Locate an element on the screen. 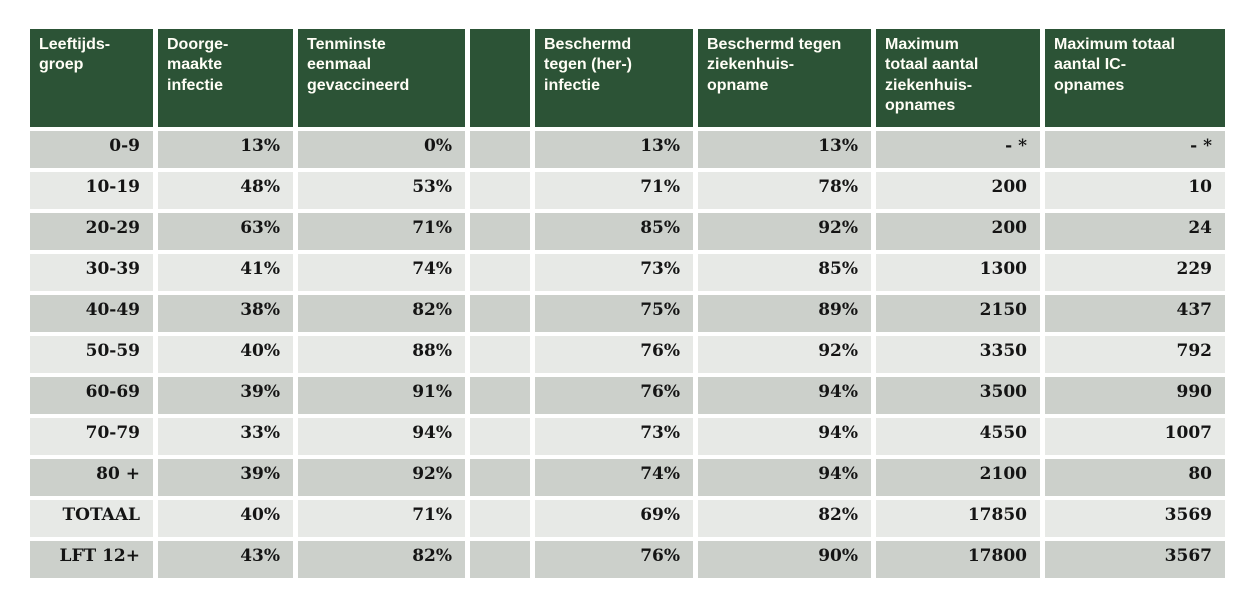 This screenshot has width=1235, height=594. value-cell: 89% is located at coordinates (784, 313).